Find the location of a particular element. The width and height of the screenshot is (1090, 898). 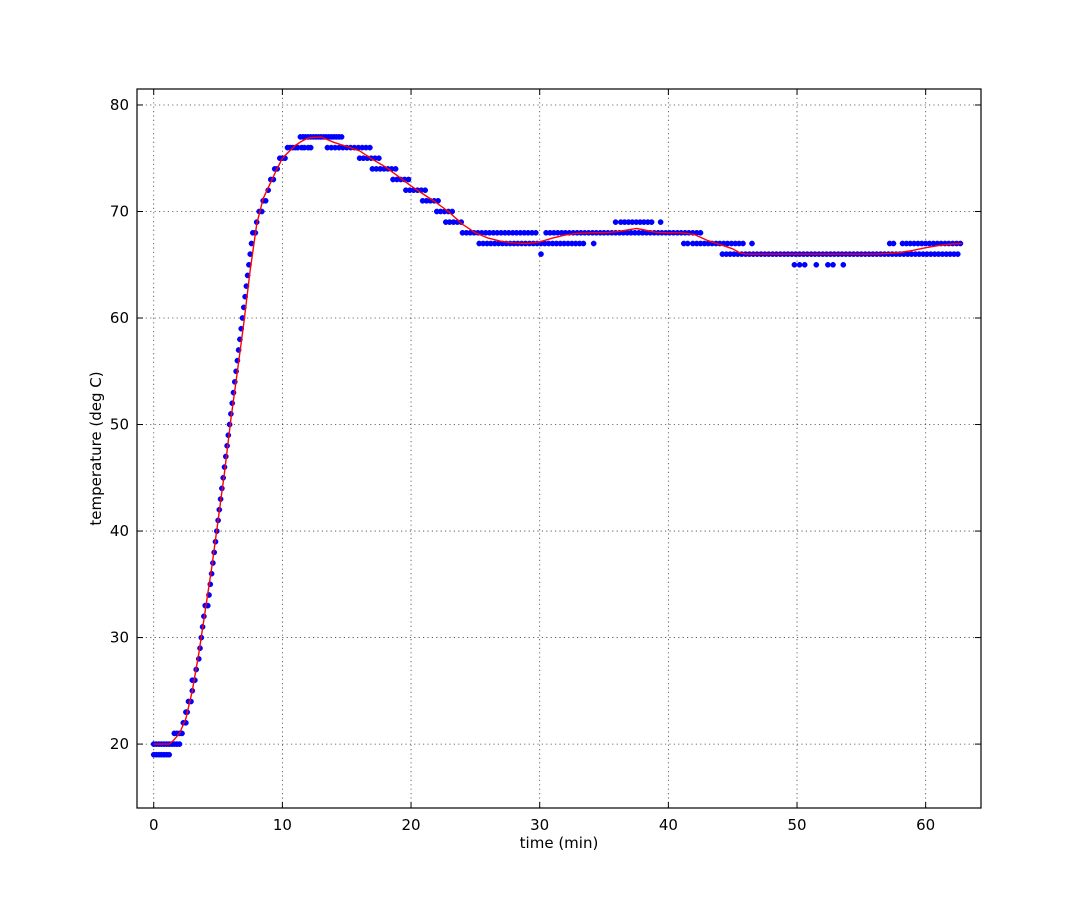

y-tick-label: 50 is located at coordinates (119, 425).